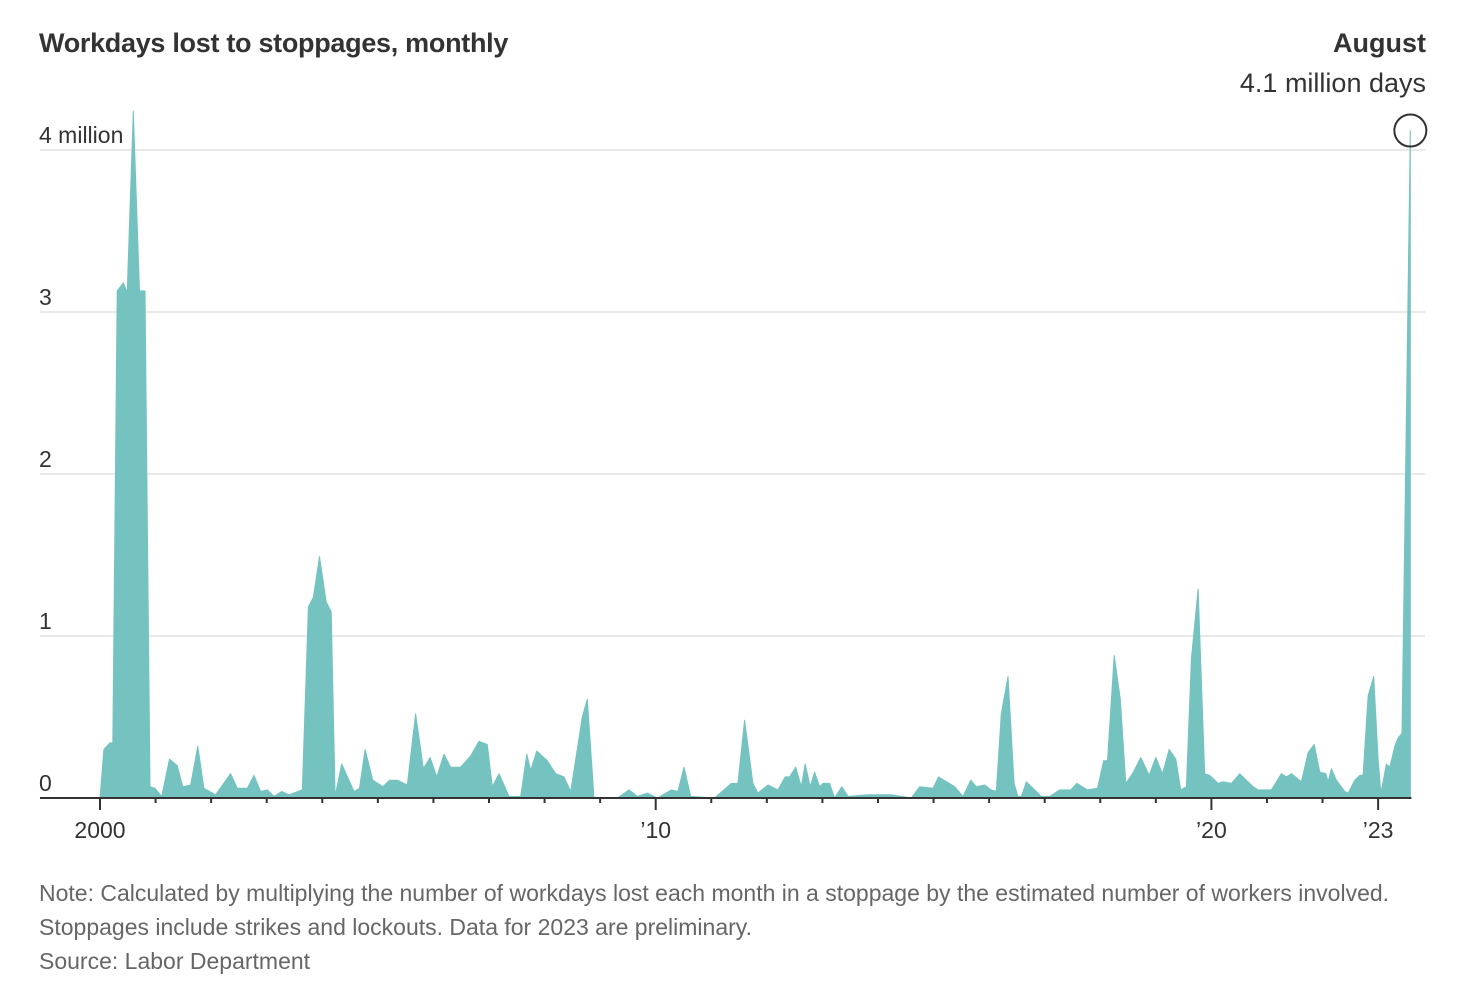 This screenshot has height=994, width=1480. Describe the element at coordinates (45, 459) in the screenshot. I see `y-tick-label: 2` at that location.